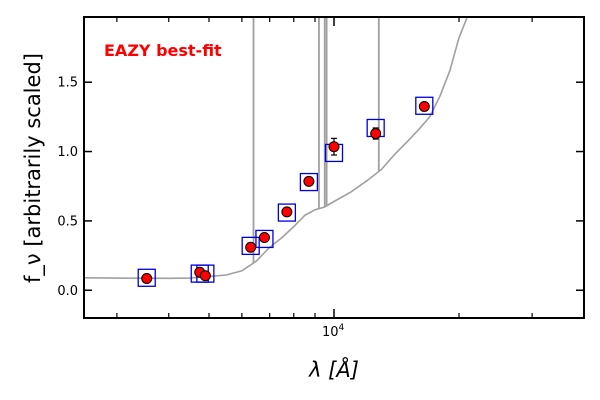 Image resolution: width=600 pixels, height=400 pixels. I want to click on y-tick-label: 0.0, so click(67, 291).